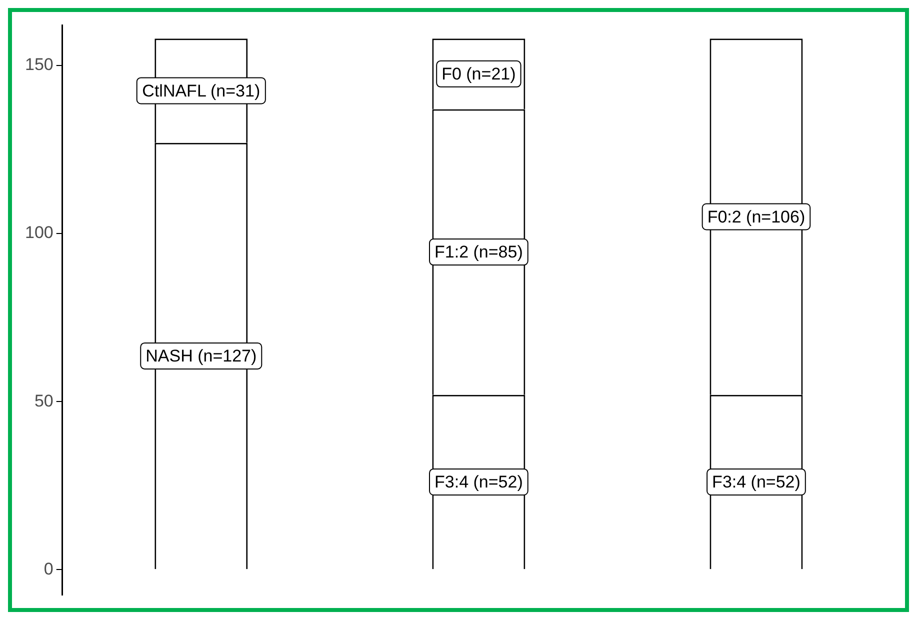  Describe the element at coordinates (479, 74) in the screenshot. I see `data-label: F0 (n=21)` at that location.